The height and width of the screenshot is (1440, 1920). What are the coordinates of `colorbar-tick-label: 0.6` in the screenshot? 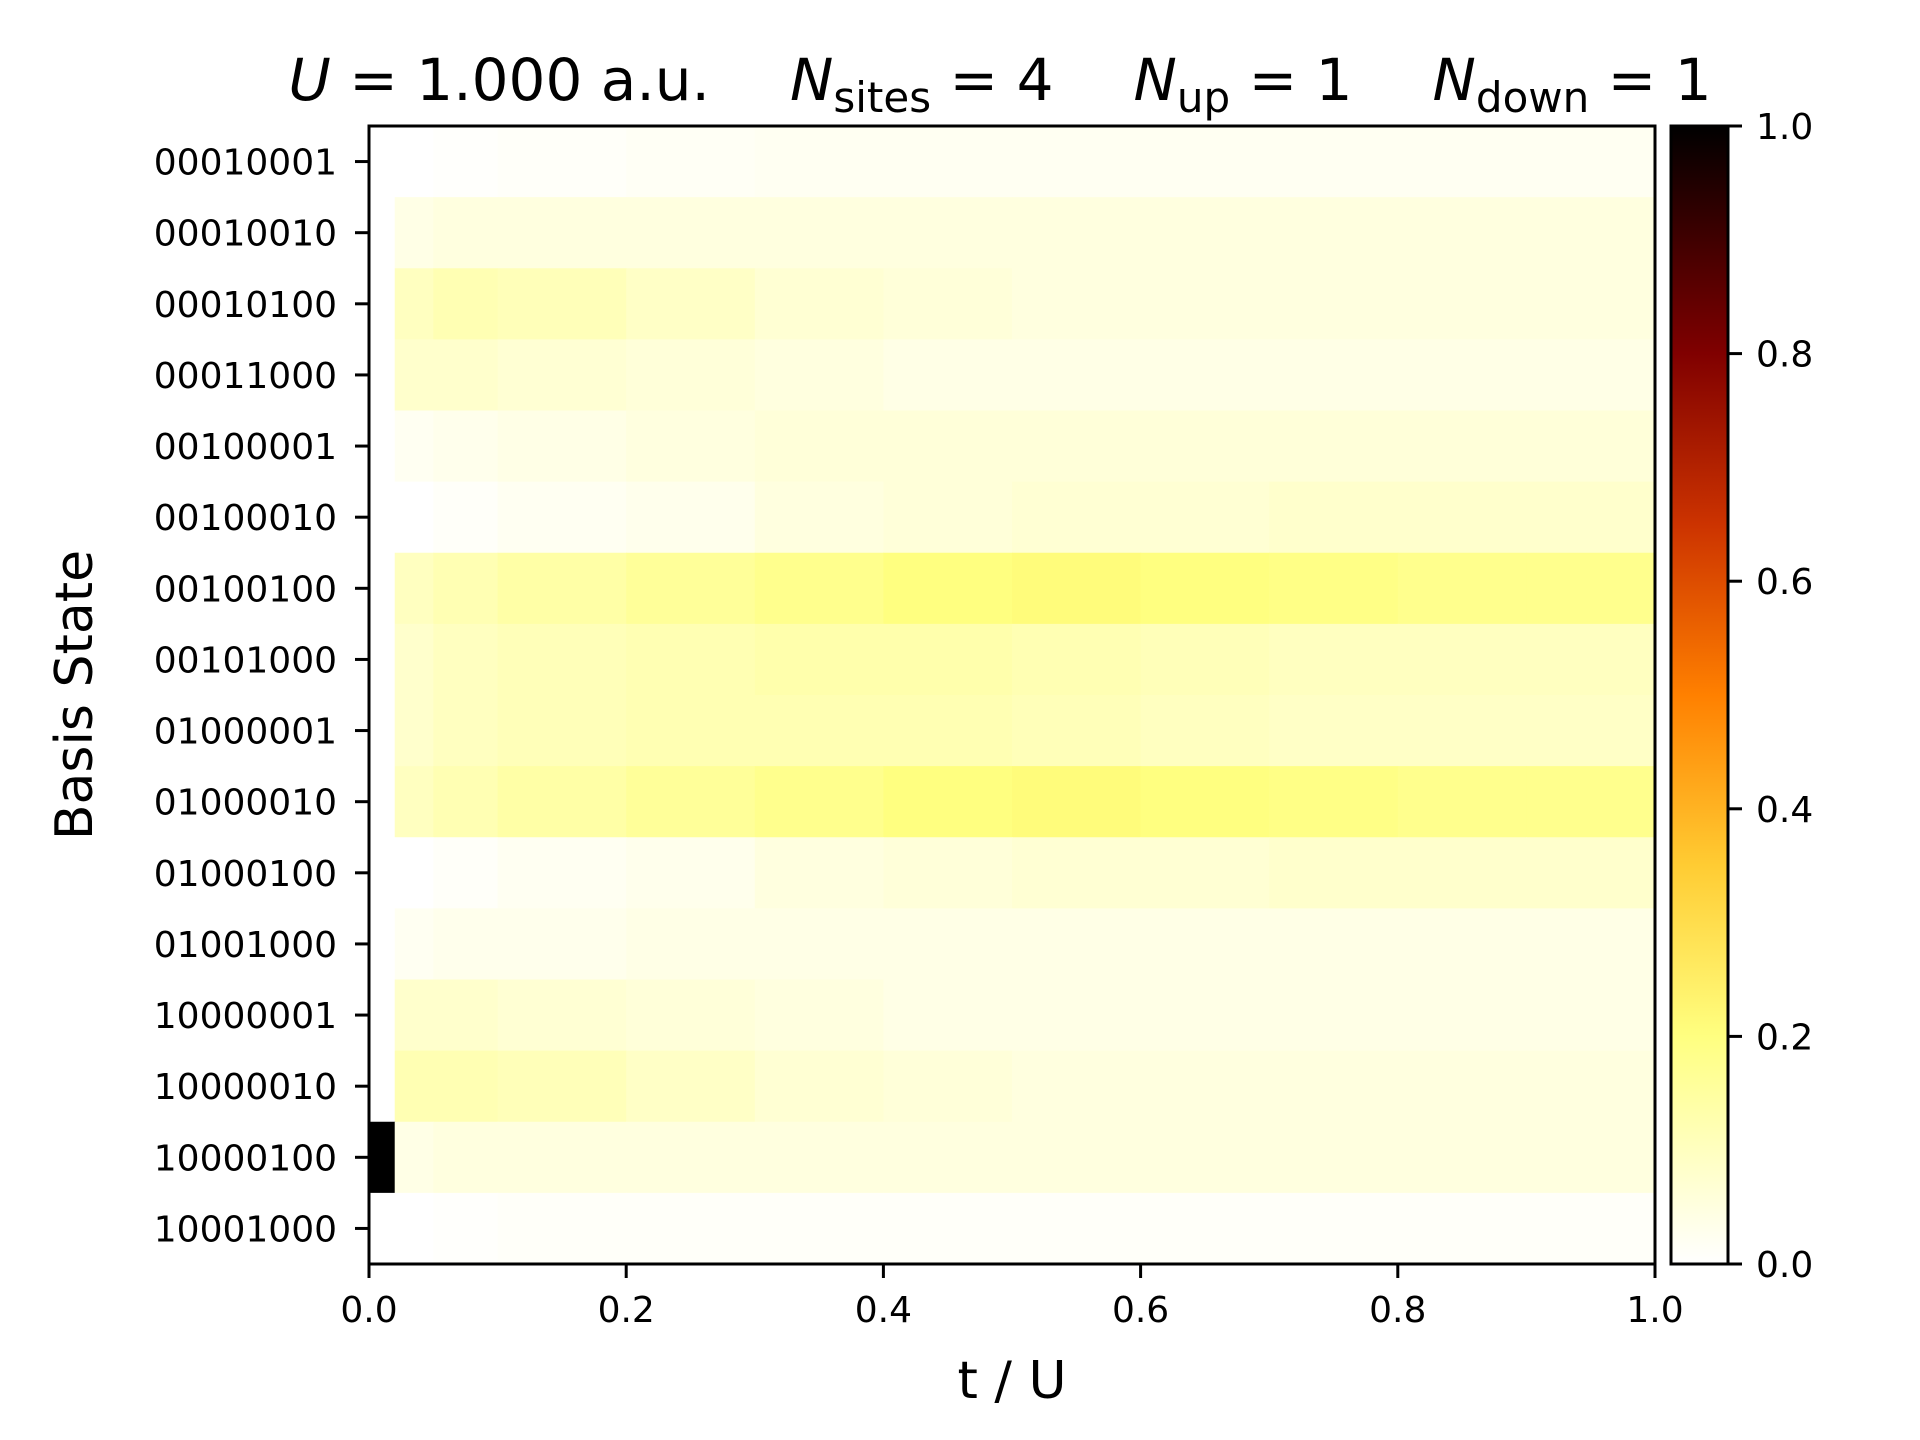 It's located at (1784, 582).